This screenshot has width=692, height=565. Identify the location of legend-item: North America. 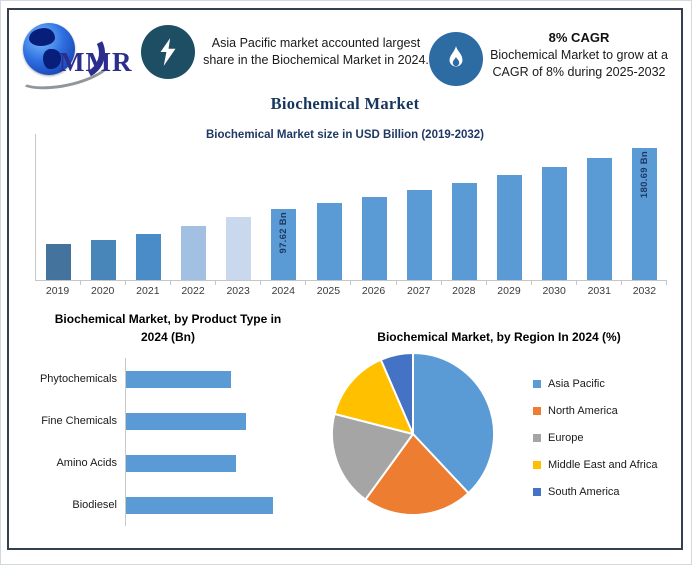
(595, 410).